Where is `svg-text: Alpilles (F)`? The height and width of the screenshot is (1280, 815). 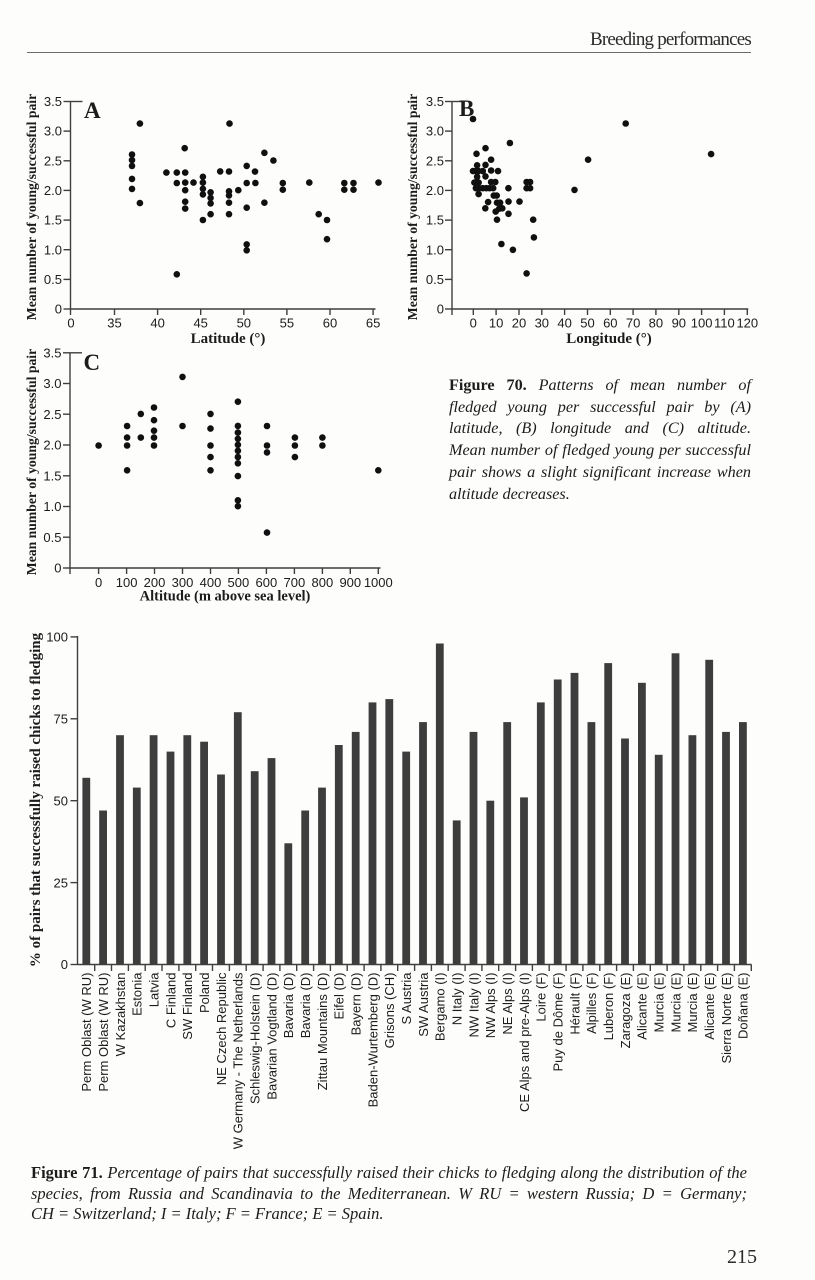
svg-text: Alpilles (F) is located at coordinates (591, 1003).